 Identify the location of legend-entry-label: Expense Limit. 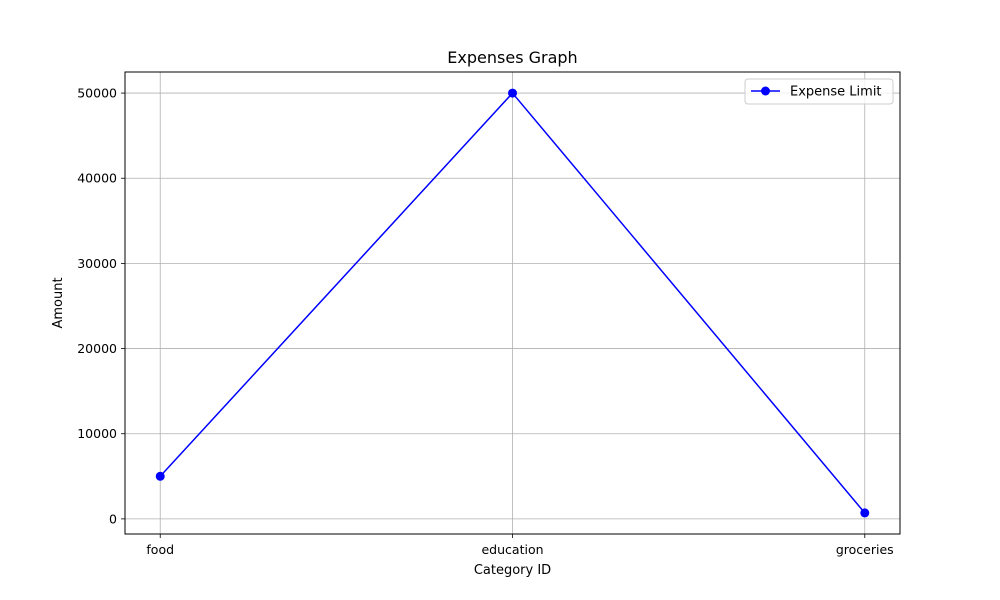
(836, 92).